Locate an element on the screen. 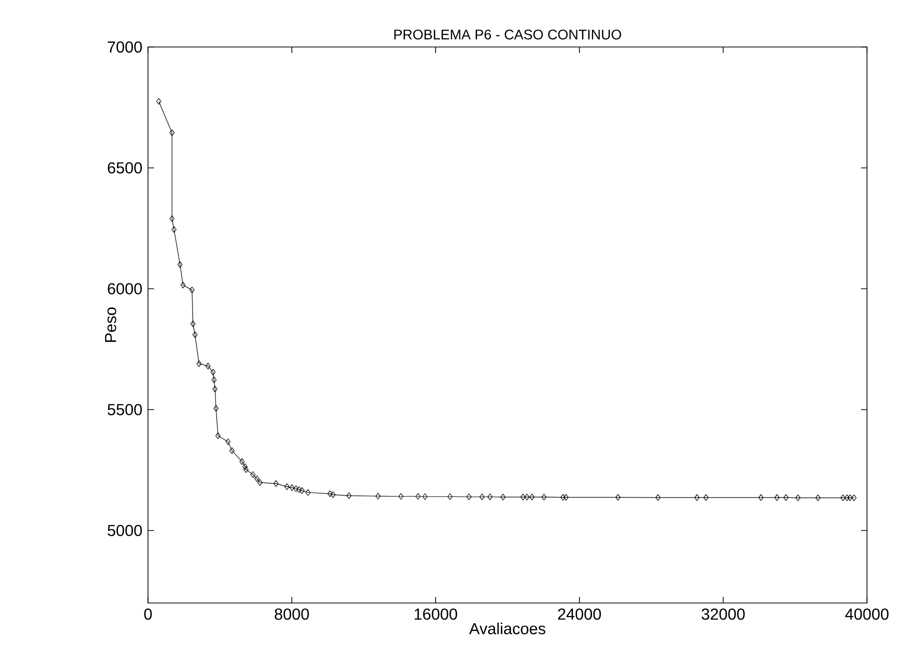 This screenshot has width=904, height=646. chart-title: PROBLEMA P6 - CASO CONTINUO is located at coordinates (508, 35).